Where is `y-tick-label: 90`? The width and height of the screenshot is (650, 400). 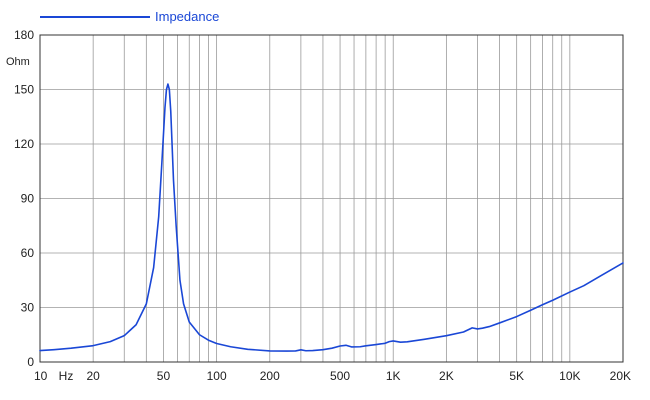 y-tick-label: 90 is located at coordinates (28, 199).